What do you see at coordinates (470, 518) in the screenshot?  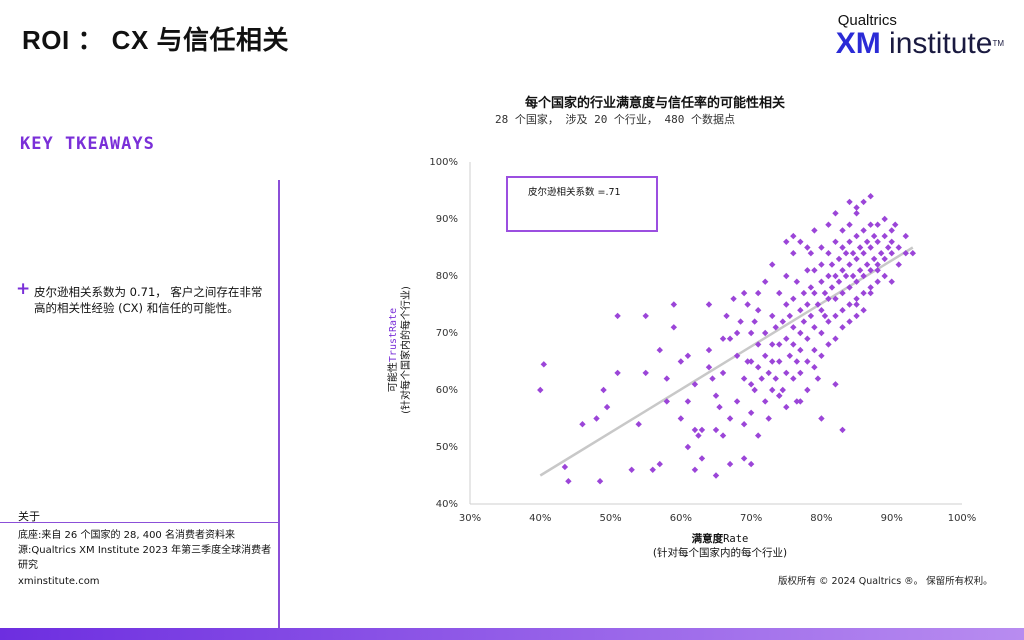 I see `x-tick-label: 30%` at bounding box center [470, 518].